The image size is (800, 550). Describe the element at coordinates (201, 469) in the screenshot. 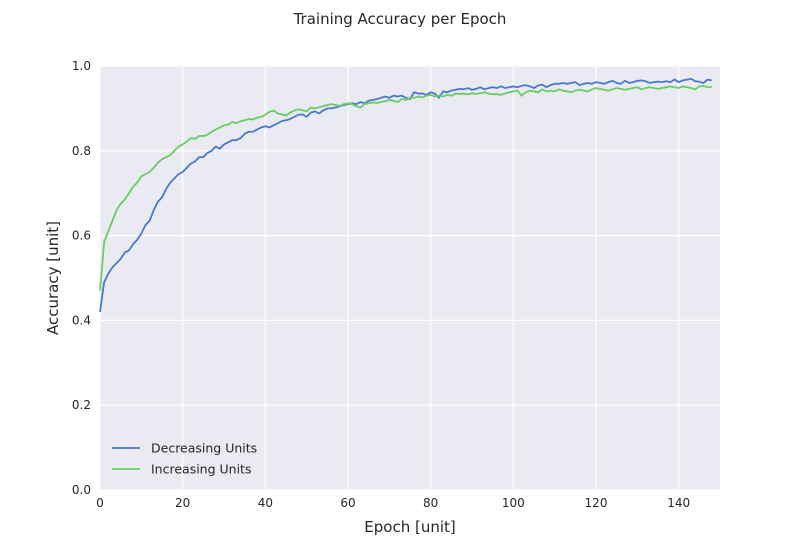

I see `legend-label: Increasing Units` at that location.